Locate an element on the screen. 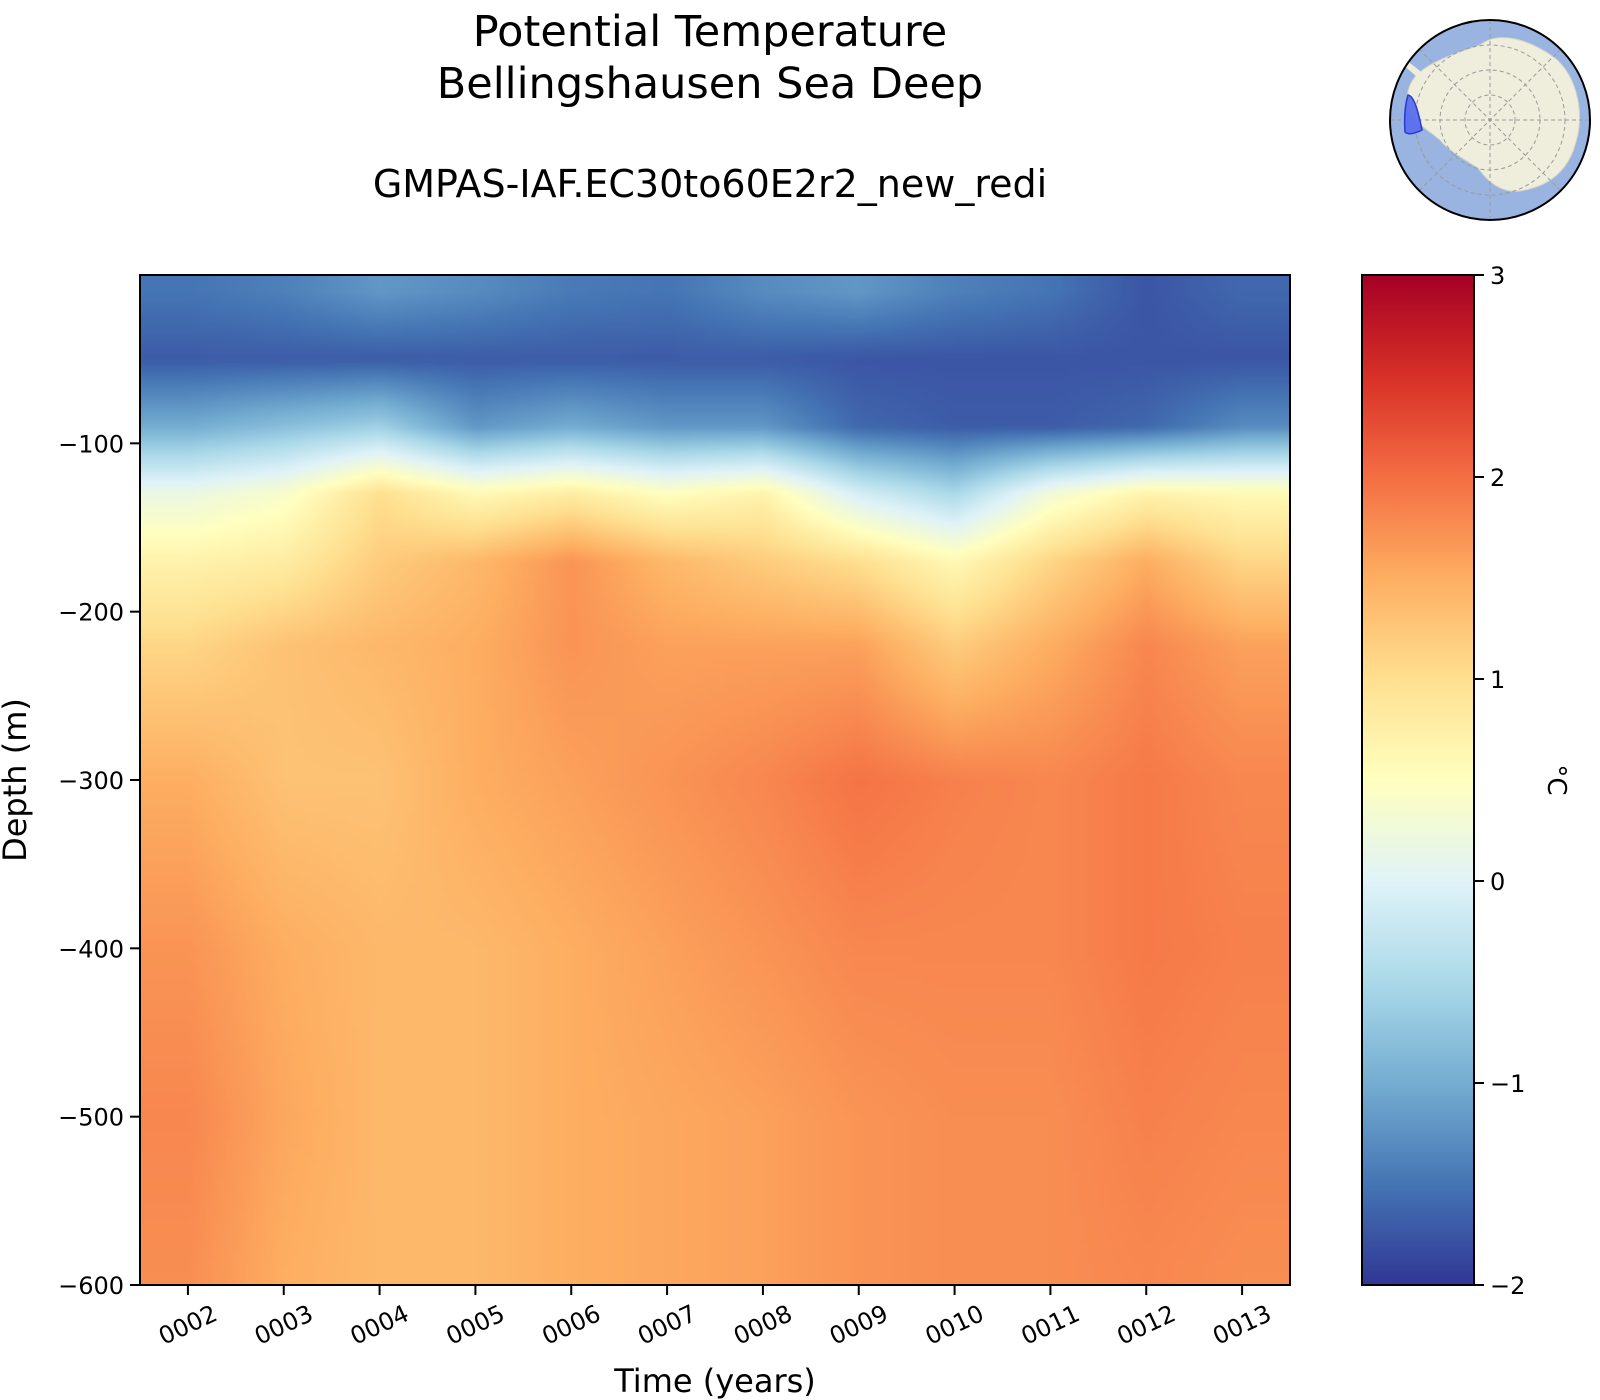 This screenshot has width=1600, height=1400. x-tick-label: 0006 is located at coordinates (571, 1324).